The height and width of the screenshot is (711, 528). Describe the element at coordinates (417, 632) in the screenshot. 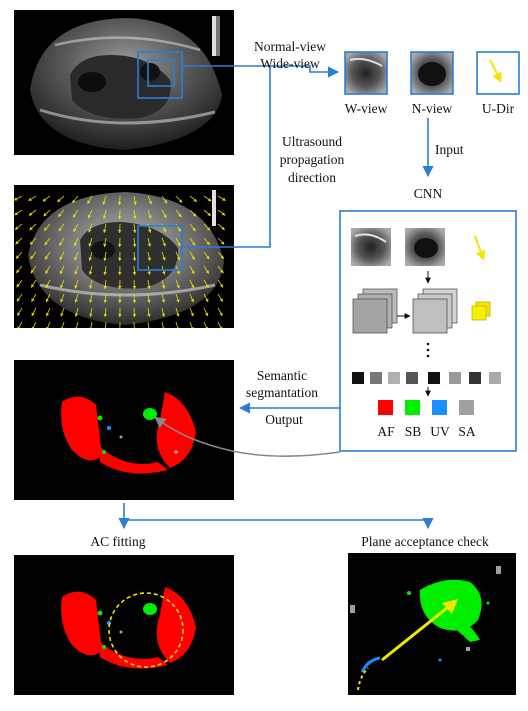

I see `plane-direction-arrow` at that location.